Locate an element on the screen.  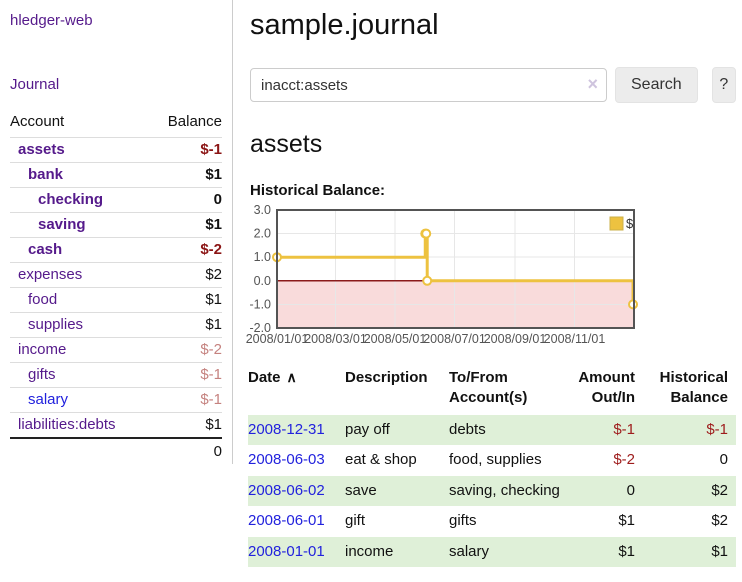
register-balance: $-1 is located at coordinates (717, 429).